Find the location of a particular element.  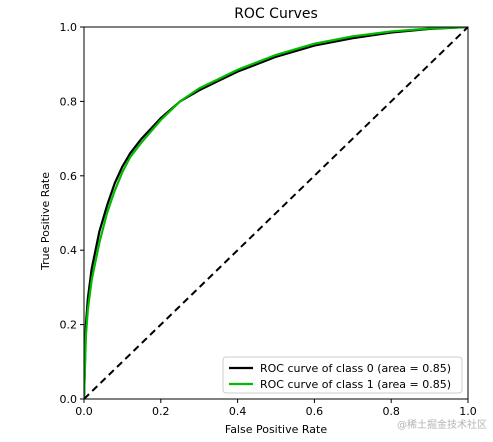

chart-title: ROC Curves is located at coordinates (276, 14).